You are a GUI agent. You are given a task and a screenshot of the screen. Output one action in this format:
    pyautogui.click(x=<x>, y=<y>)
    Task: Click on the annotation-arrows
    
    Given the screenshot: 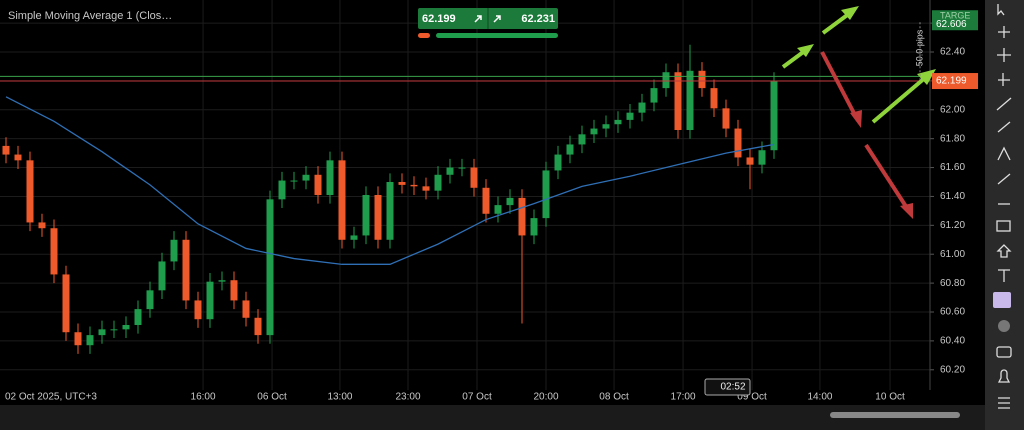 What is the action you would take?
    pyautogui.click(x=858, y=112)
    